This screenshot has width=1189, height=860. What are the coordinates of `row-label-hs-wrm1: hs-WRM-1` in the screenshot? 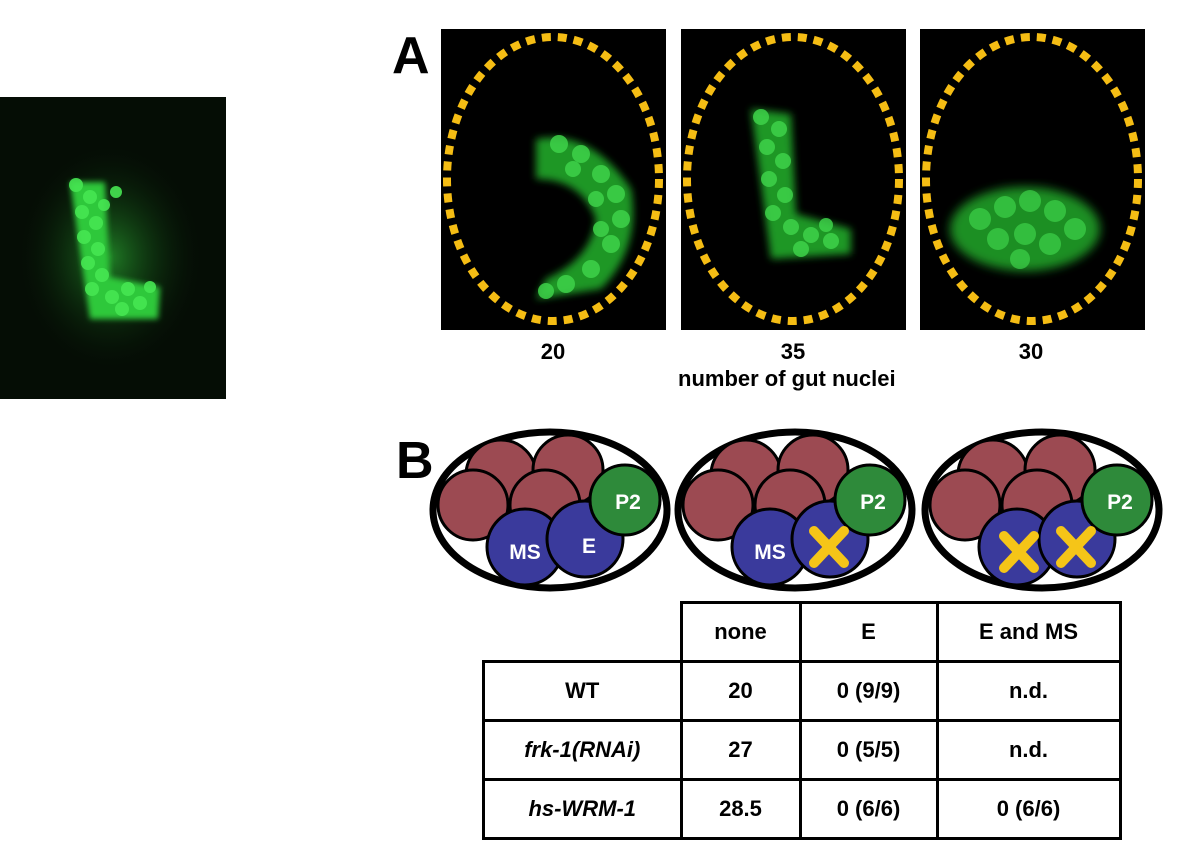 It's located at (582, 809).